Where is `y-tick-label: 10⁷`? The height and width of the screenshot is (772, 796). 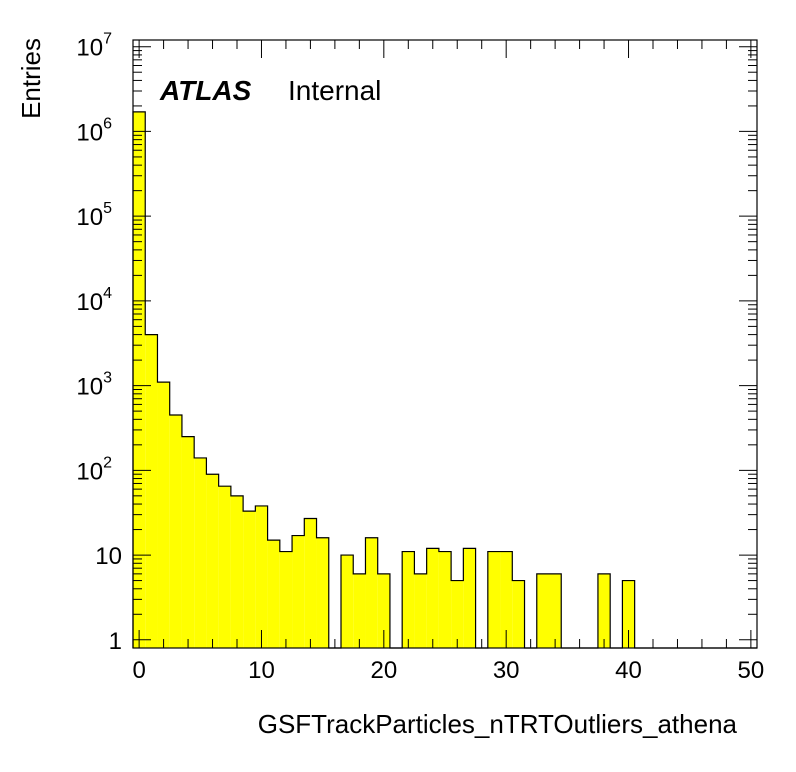 y-tick-label: 10⁷ is located at coordinates (94, 46).